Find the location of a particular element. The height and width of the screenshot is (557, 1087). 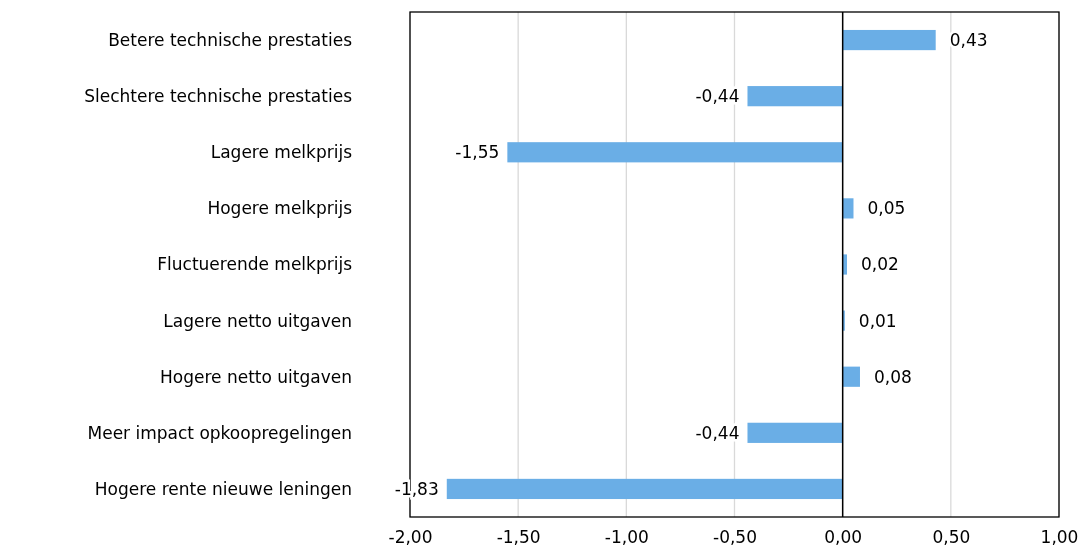

data-label: 0,05 is located at coordinates (886, 208).